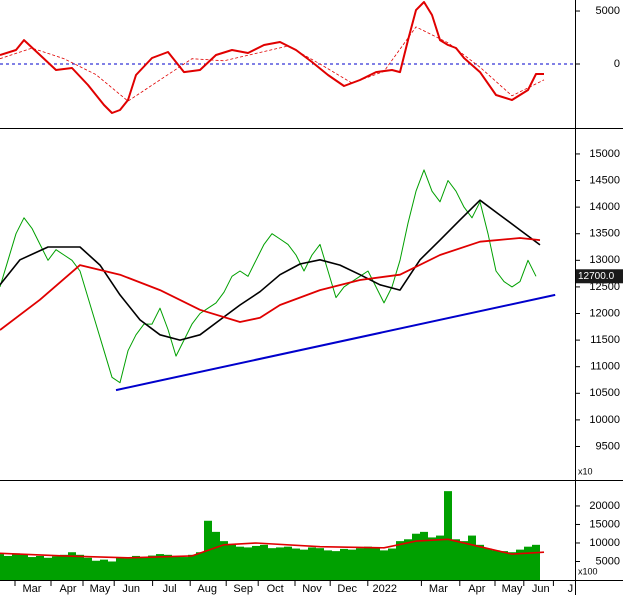  I want to click on x-tick-label: Dec, so click(347, 589).